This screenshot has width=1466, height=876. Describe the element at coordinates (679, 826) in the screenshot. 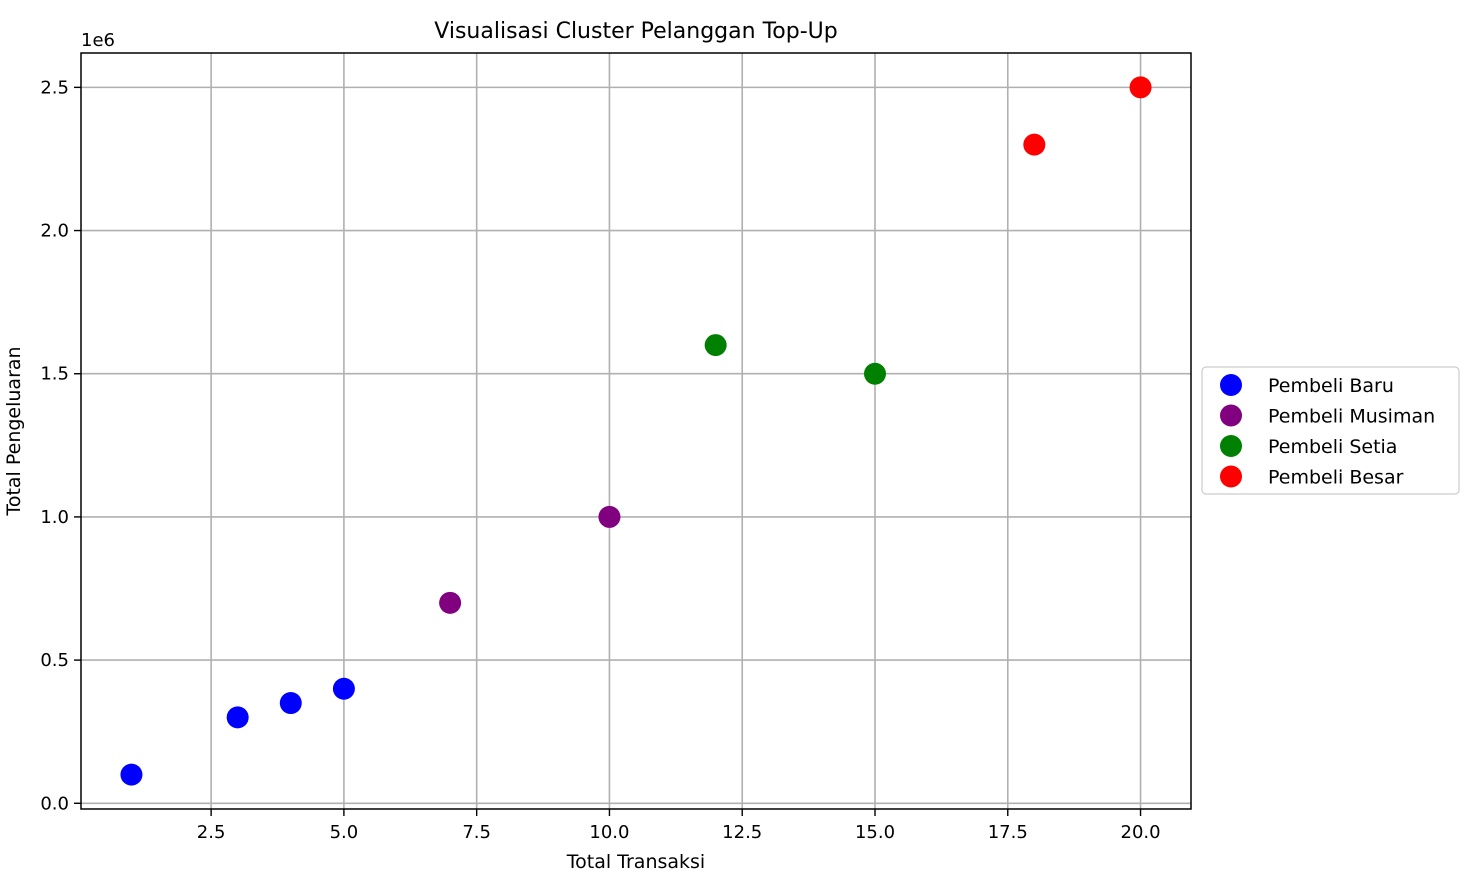

I see `x-axis-ticks: 2.5 5.0 7.5 10.0 12.5 15.0 17.5 20.0` at that location.